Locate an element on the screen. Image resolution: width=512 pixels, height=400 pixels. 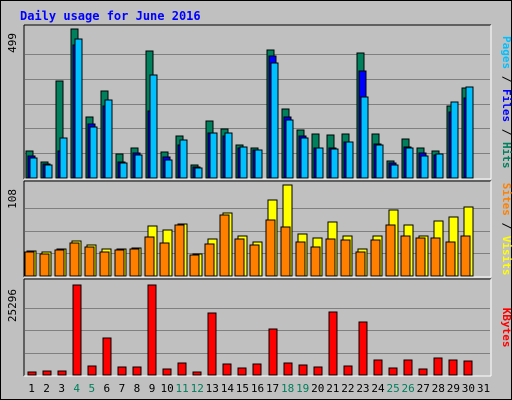
x-tick-day-16: 16 is located at coordinates (257, 388).